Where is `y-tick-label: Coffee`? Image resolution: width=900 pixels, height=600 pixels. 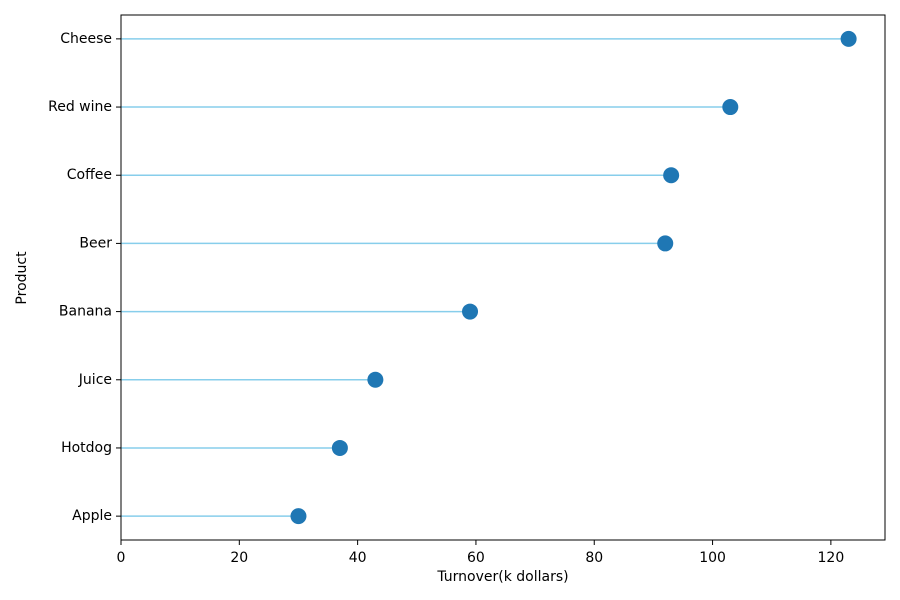
y-tick-label: Coffee is located at coordinates (89, 175).